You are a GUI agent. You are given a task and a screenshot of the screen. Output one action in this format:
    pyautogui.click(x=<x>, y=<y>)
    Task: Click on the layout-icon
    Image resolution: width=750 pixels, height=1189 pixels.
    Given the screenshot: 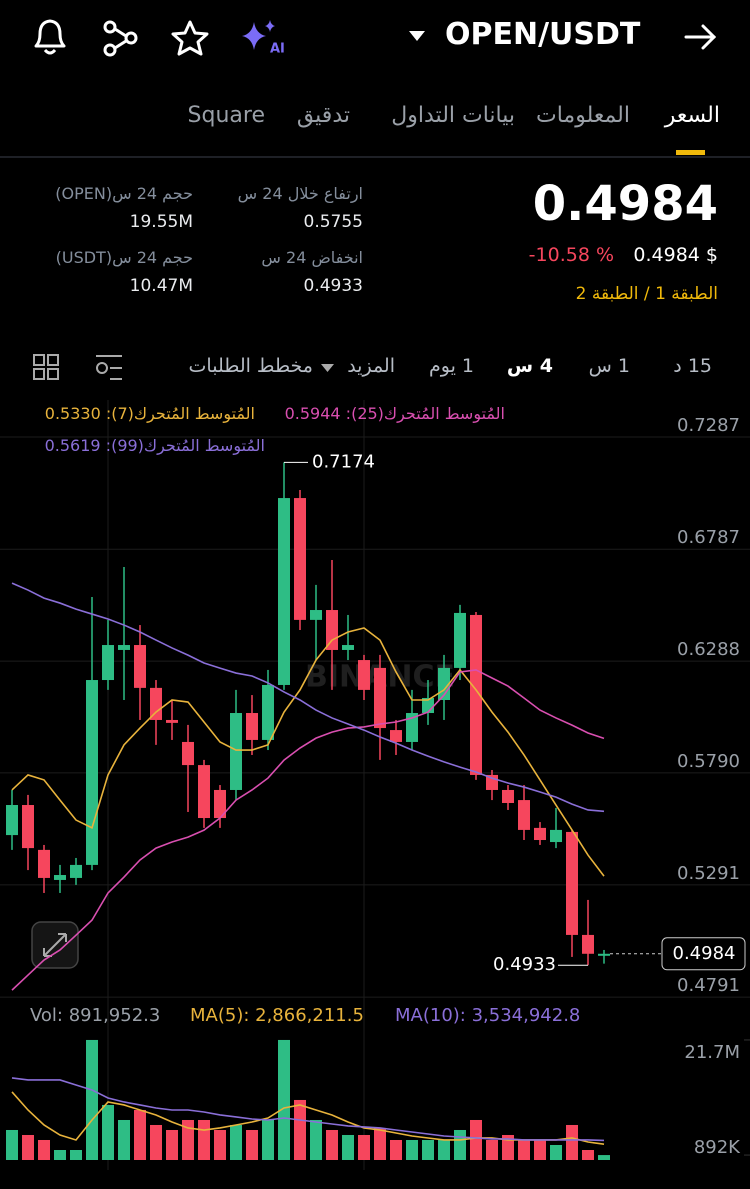 What is the action you would take?
    pyautogui.click(x=46, y=367)
    